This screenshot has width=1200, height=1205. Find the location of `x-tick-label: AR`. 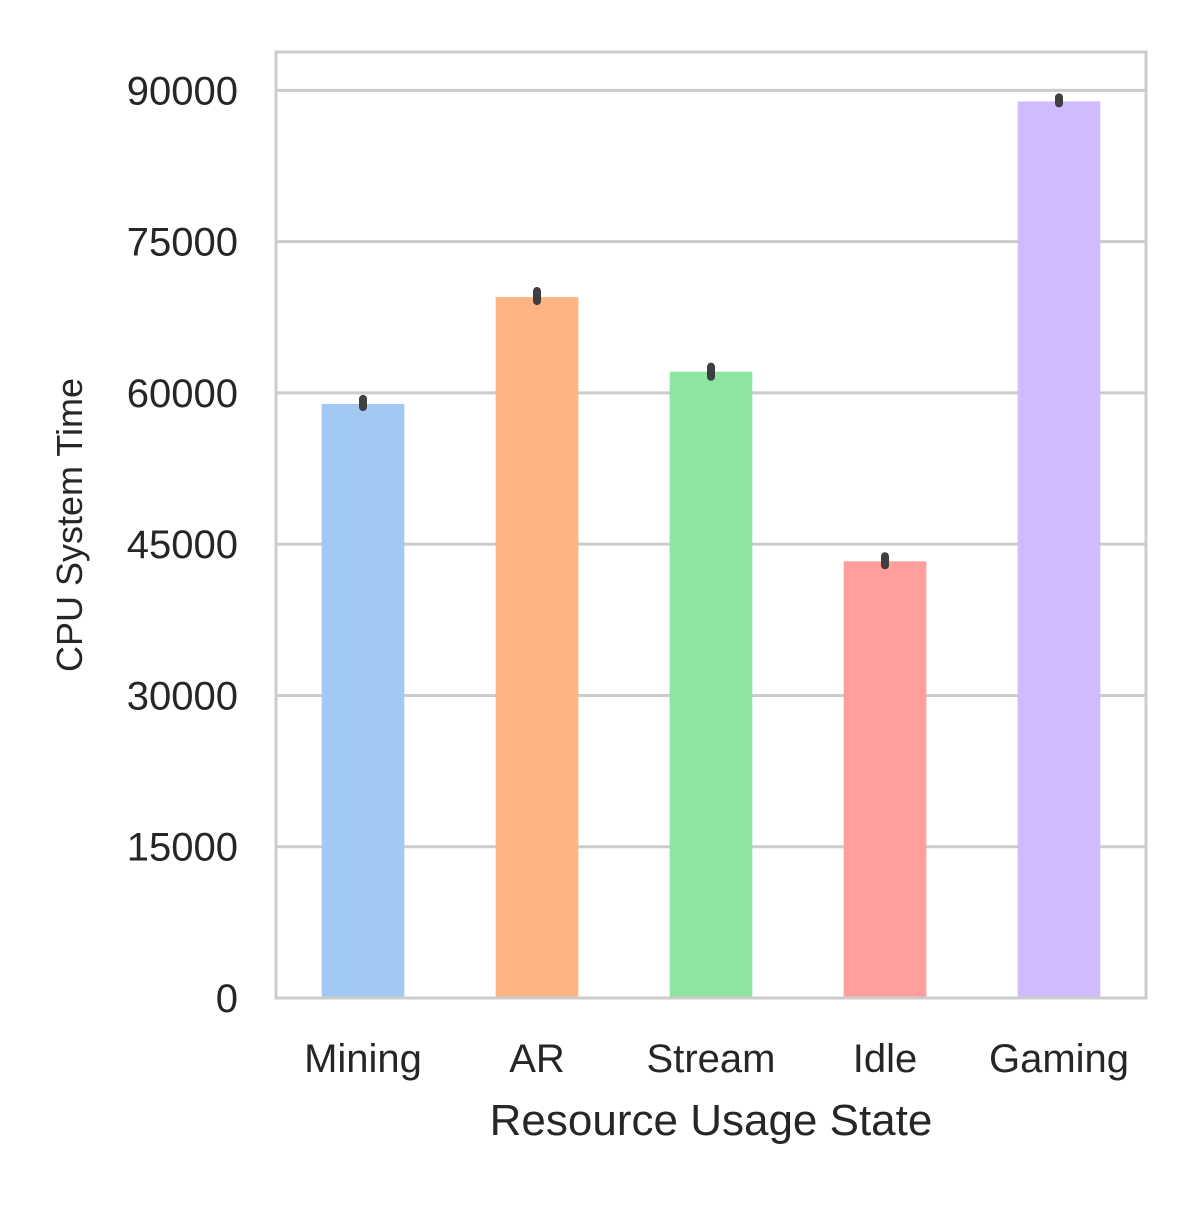

x-tick-label: AR is located at coordinates (537, 1059).